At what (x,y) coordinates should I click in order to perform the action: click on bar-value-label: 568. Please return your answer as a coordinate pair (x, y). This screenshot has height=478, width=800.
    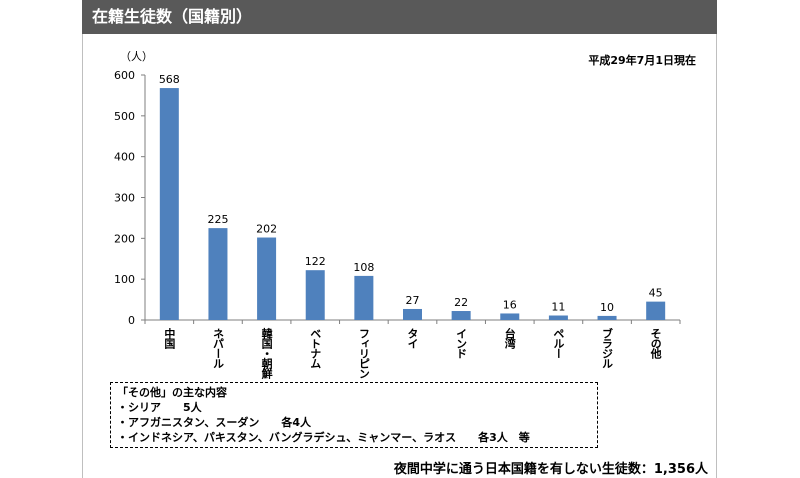
    Looking at the image, I should click on (169, 79).